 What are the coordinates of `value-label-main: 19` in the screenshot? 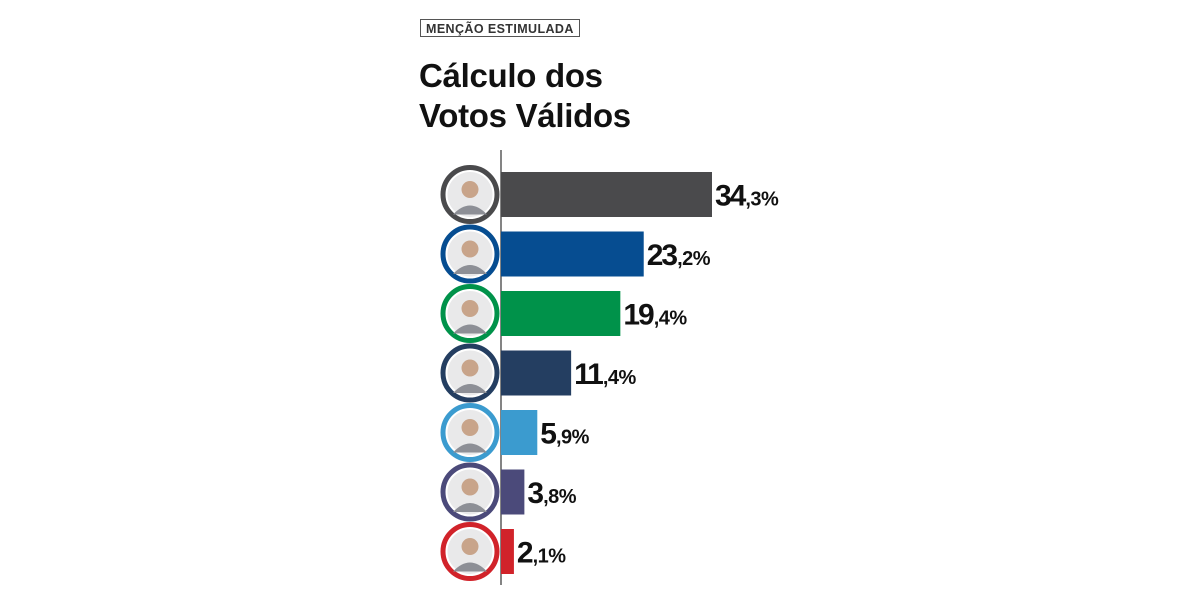 It's located at (638, 315).